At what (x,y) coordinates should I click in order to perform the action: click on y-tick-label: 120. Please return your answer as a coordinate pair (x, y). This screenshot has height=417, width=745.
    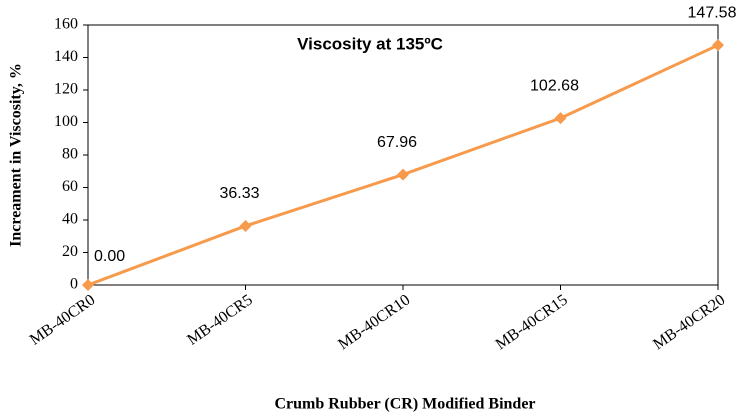
    Looking at the image, I should click on (66, 89).